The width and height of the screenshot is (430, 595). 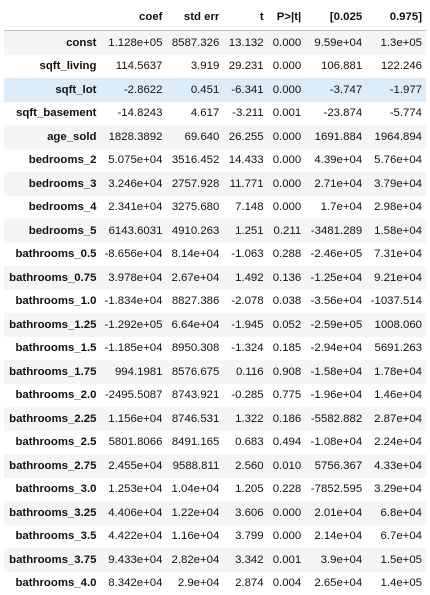 What do you see at coordinates (133, 349) in the screenshot?
I see `table-cell: -1.185e+04` at bounding box center [133, 349].